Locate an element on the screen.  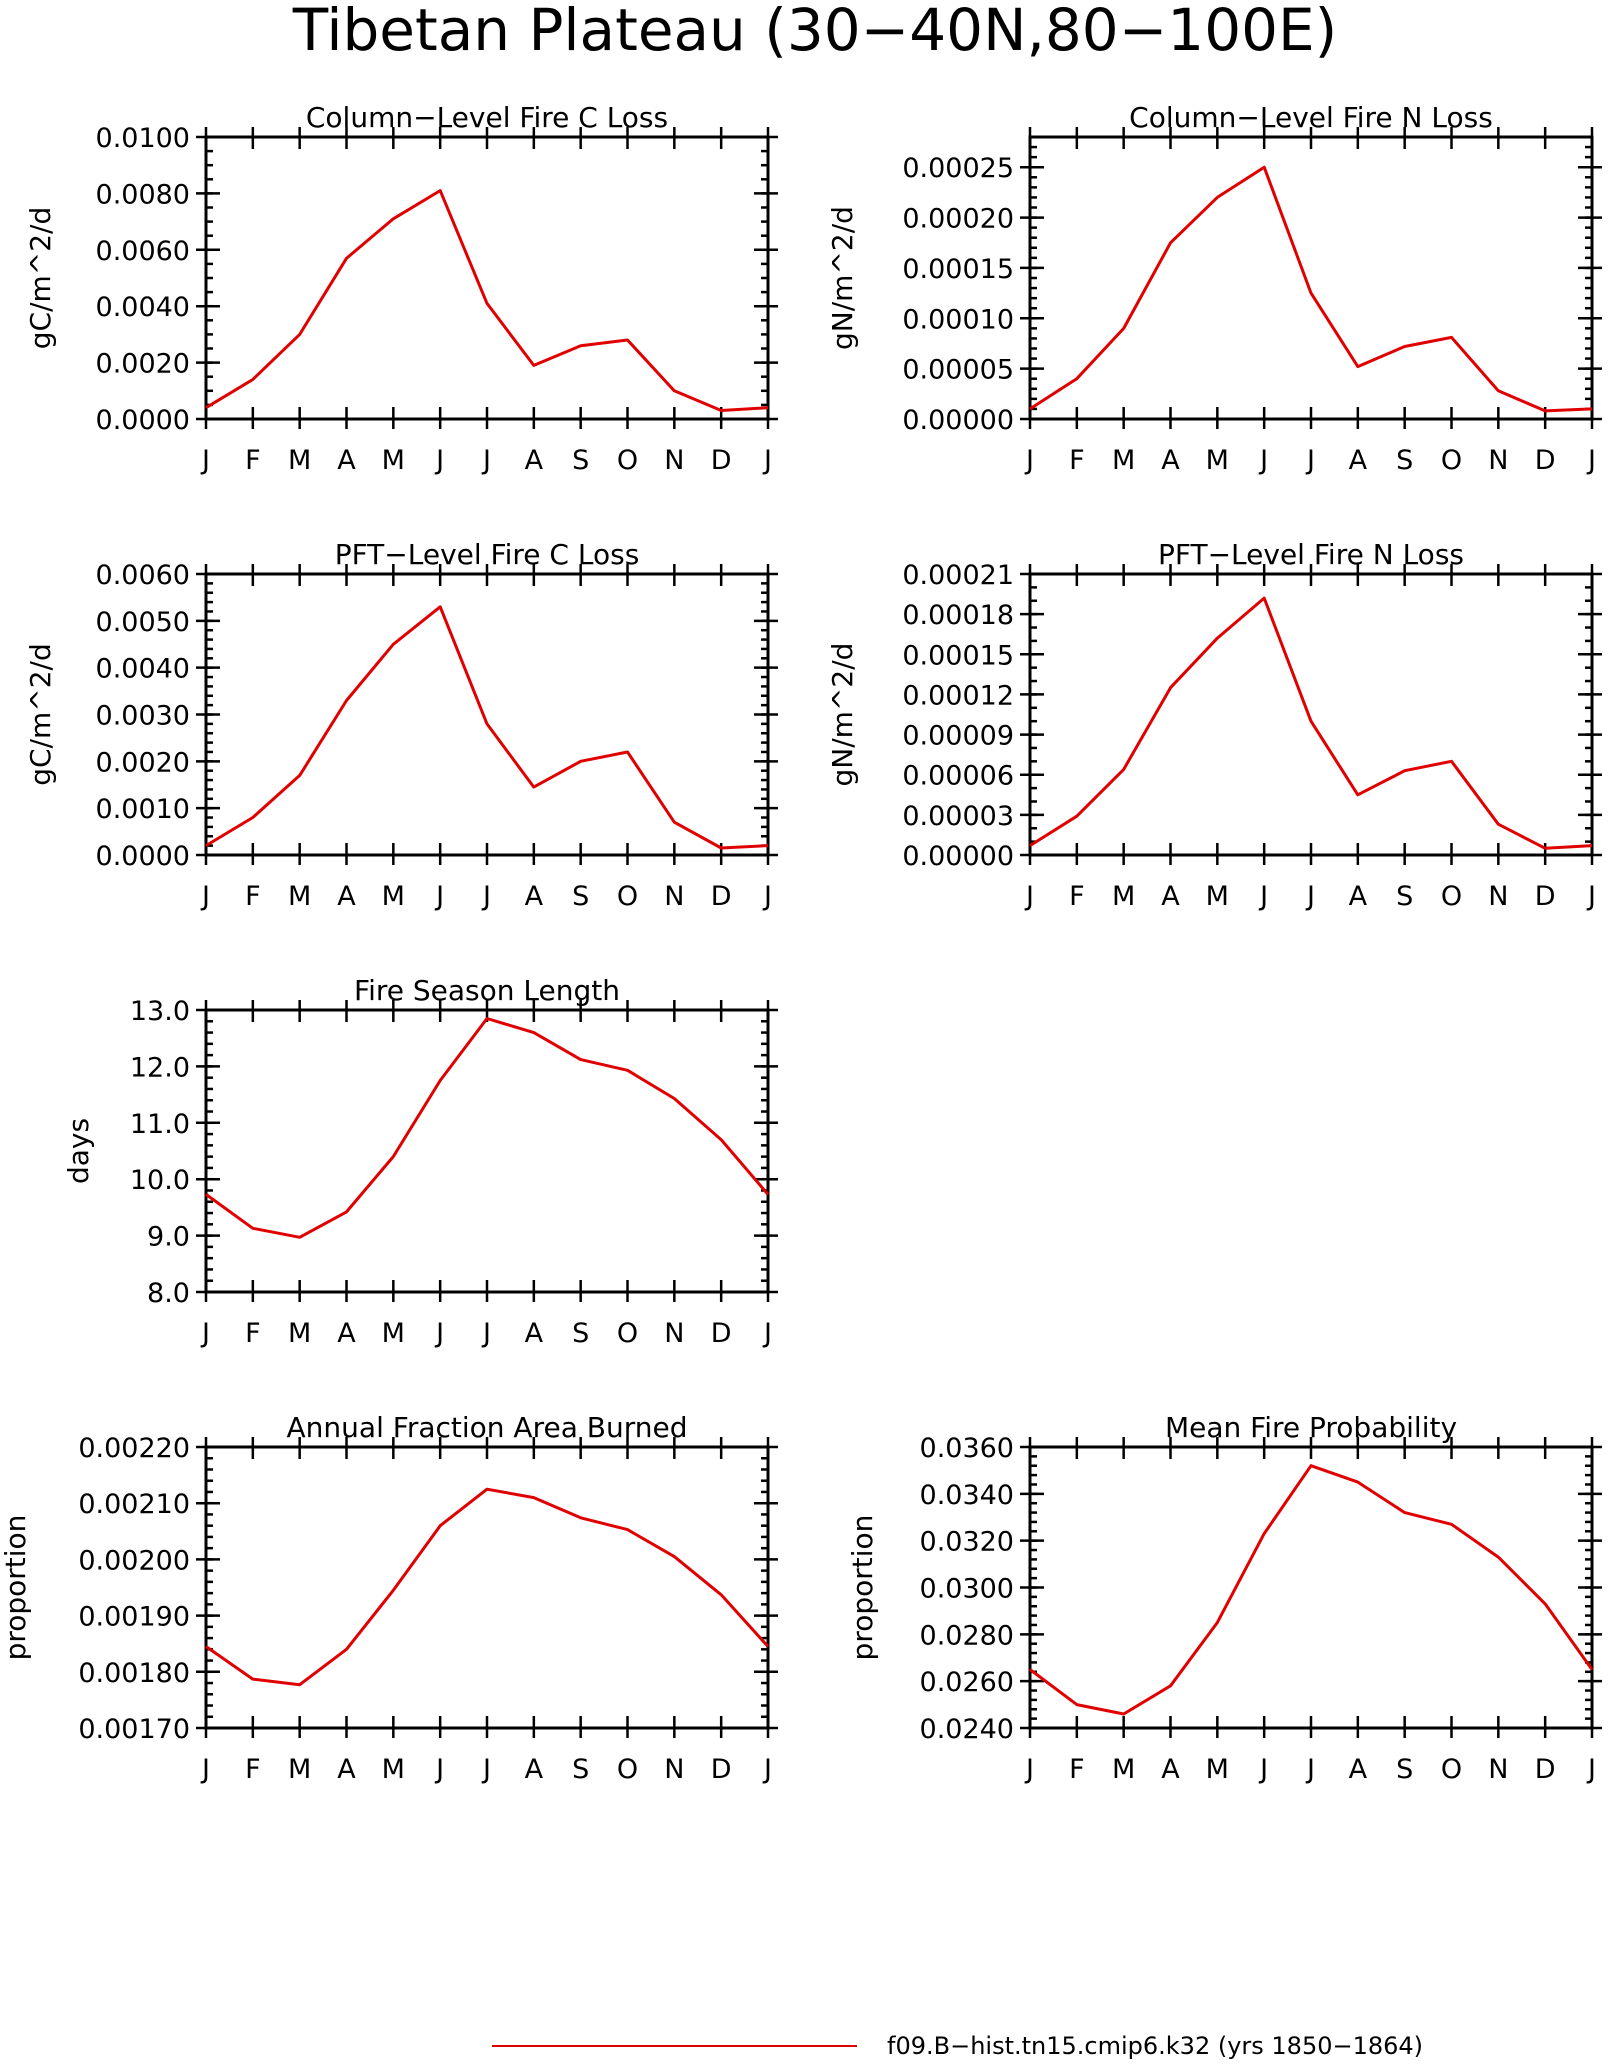
y-tick-label: 0.00012 is located at coordinates (958, 695).